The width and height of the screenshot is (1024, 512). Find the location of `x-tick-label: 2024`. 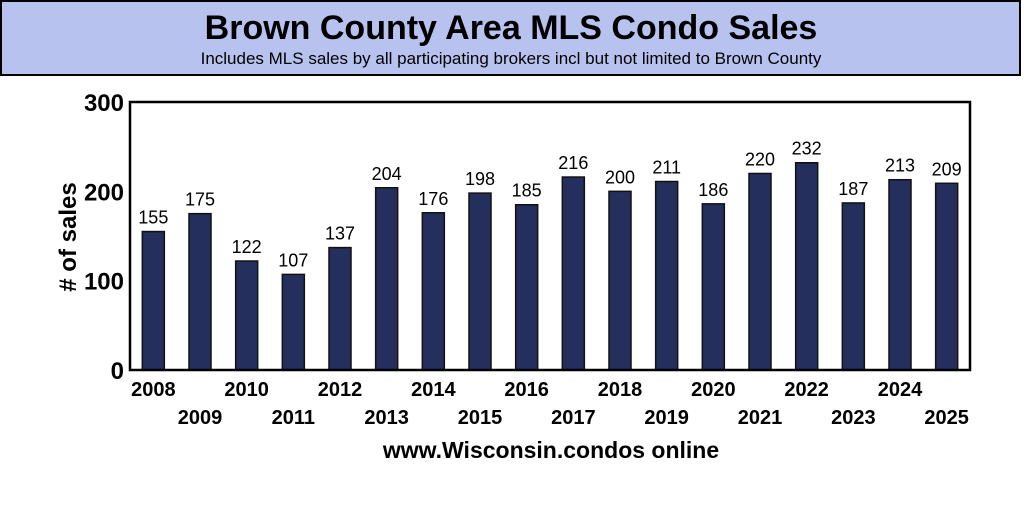

x-tick-label: 2024 is located at coordinates (900, 390).